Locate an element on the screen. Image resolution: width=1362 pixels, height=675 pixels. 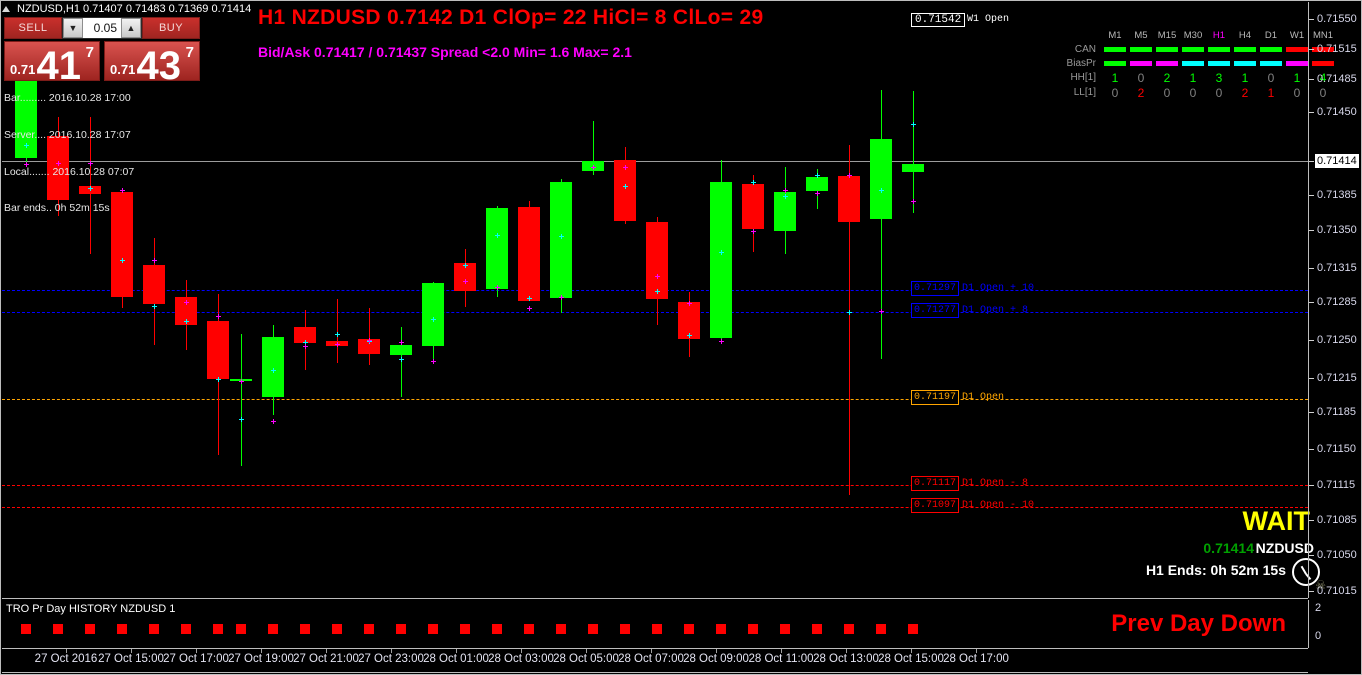
volume-decrease-icon: ▼ is located at coordinates (73, 28).